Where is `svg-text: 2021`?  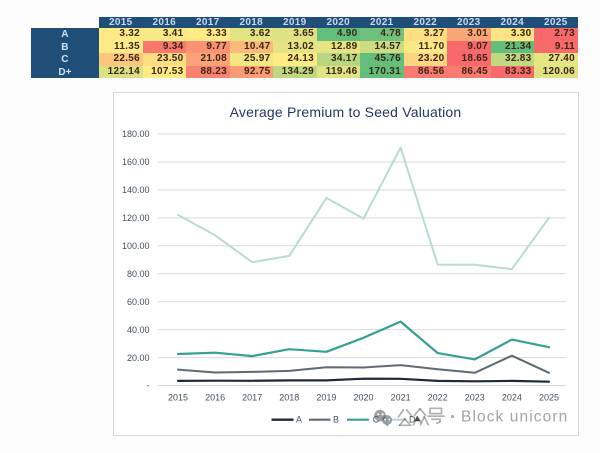 svg-text: 2021 is located at coordinates (401, 398).